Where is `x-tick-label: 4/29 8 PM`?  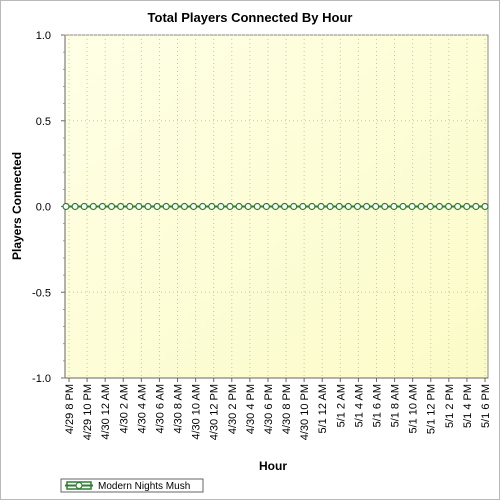 x-tick-label: 4/29 8 PM is located at coordinates (70, 409).